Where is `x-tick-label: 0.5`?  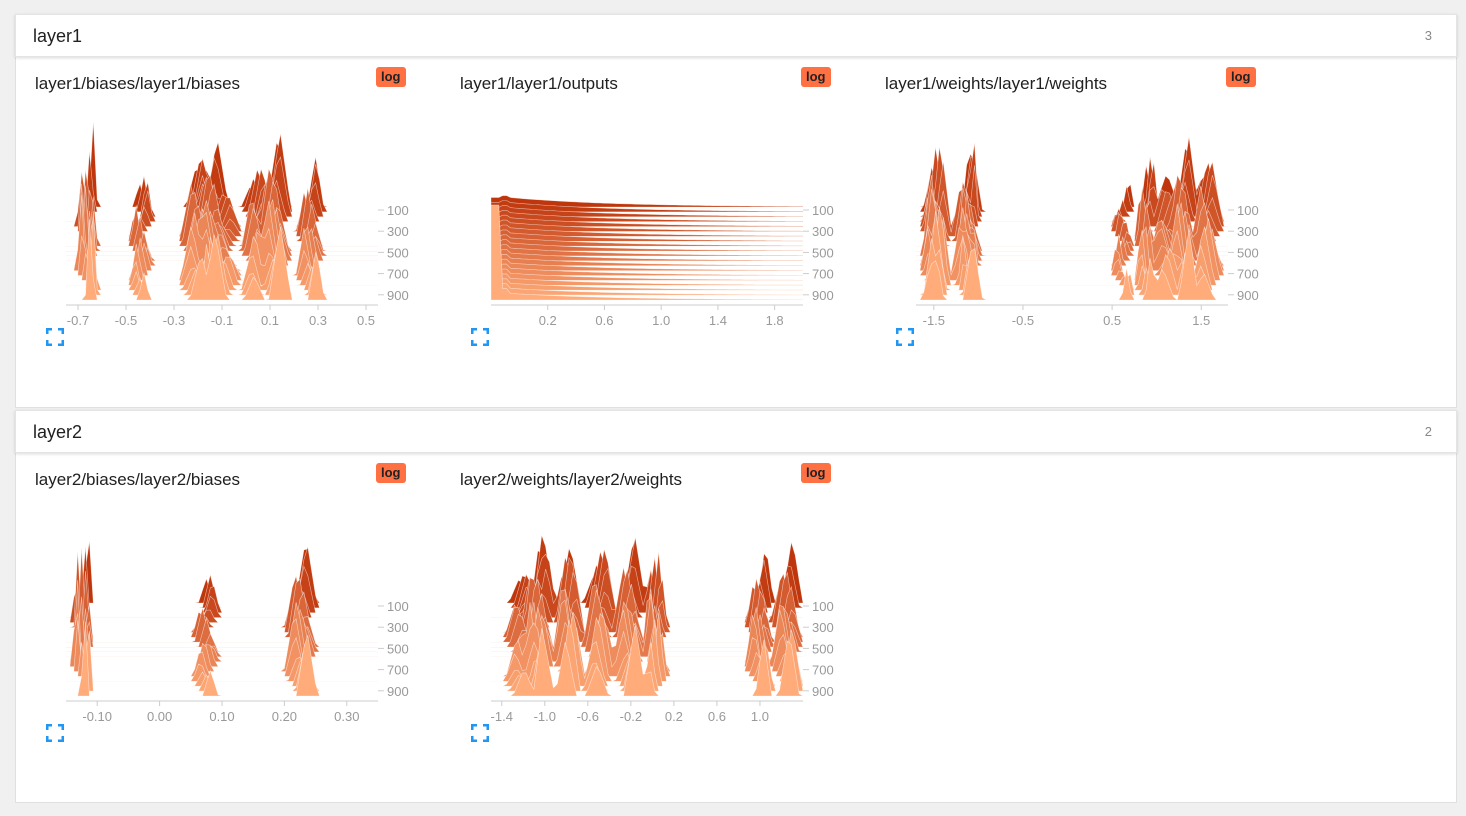 x-tick-label: 0.5 is located at coordinates (1112, 320).